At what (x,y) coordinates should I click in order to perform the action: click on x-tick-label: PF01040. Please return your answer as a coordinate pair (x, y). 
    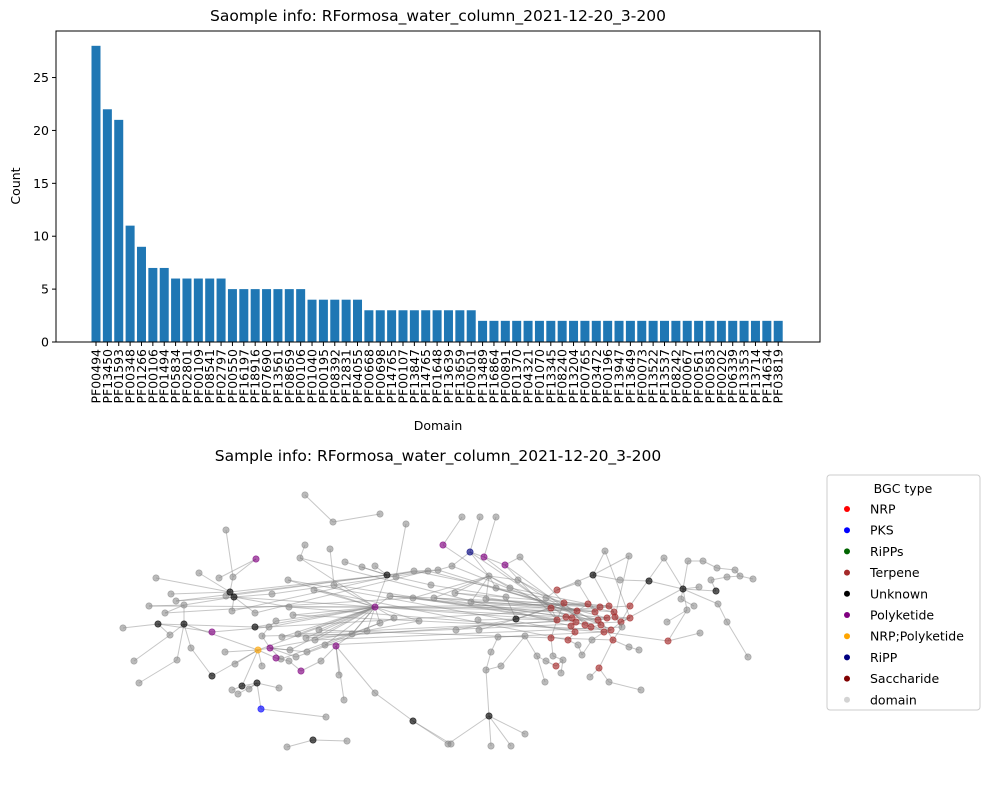
    Looking at the image, I should click on (312, 376).